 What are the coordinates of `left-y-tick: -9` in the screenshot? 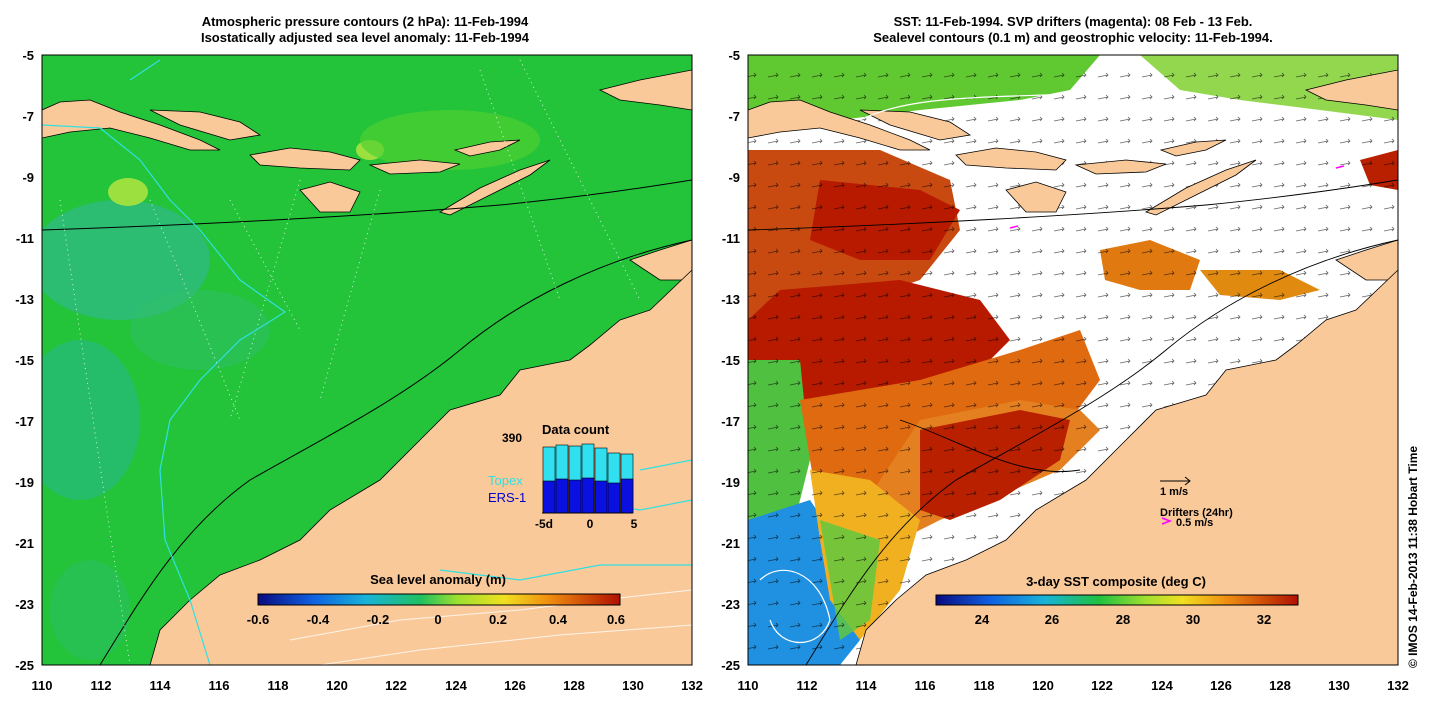 It's located at (28, 177).